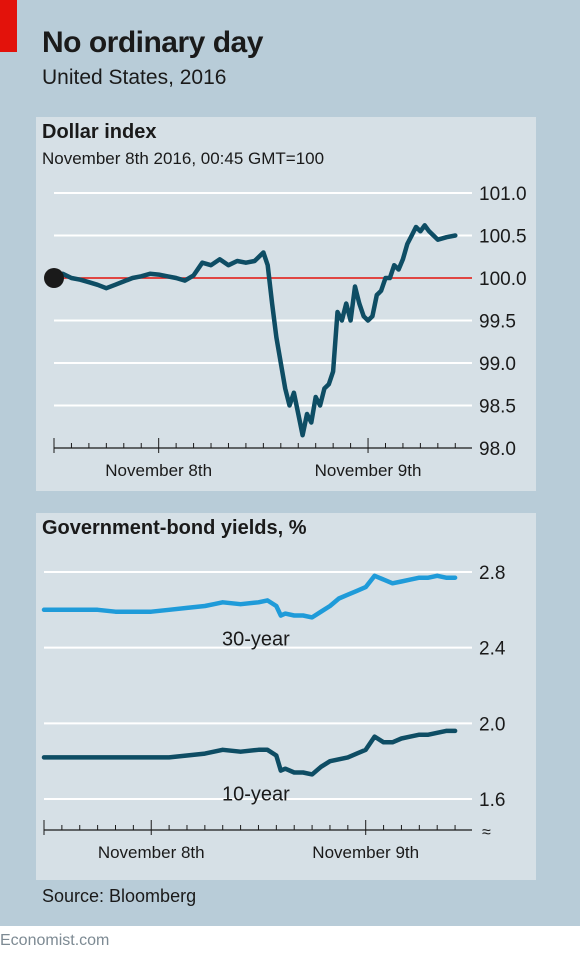 This screenshot has width=580, height=960. What do you see at coordinates (492, 724) in the screenshot?
I see `y-tick-label: 2.0` at bounding box center [492, 724].